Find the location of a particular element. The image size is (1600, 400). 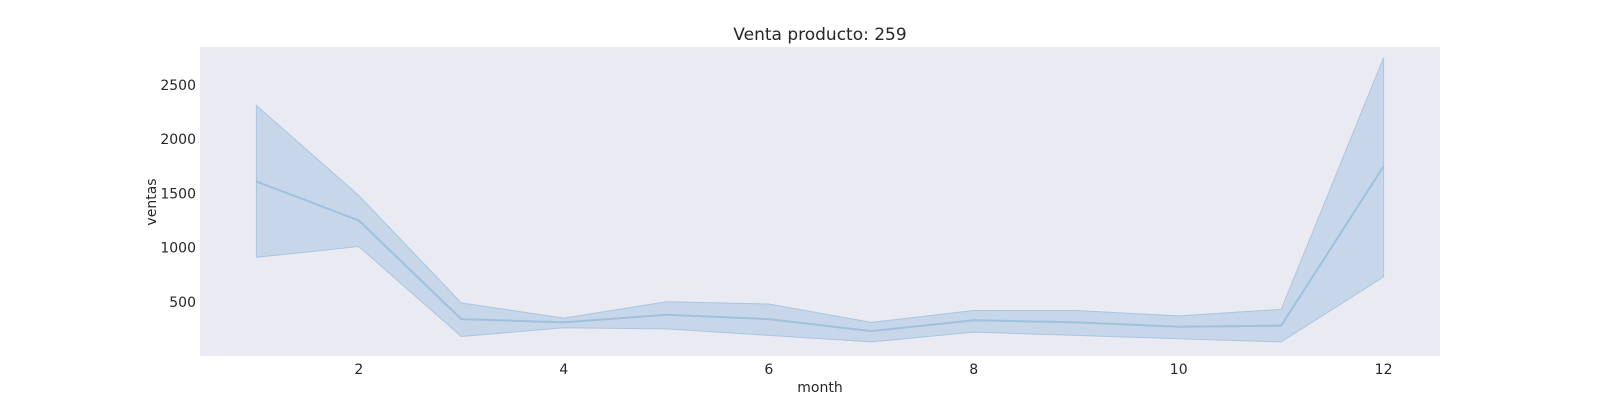

x-tick-label: 6 is located at coordinates (768, 370).